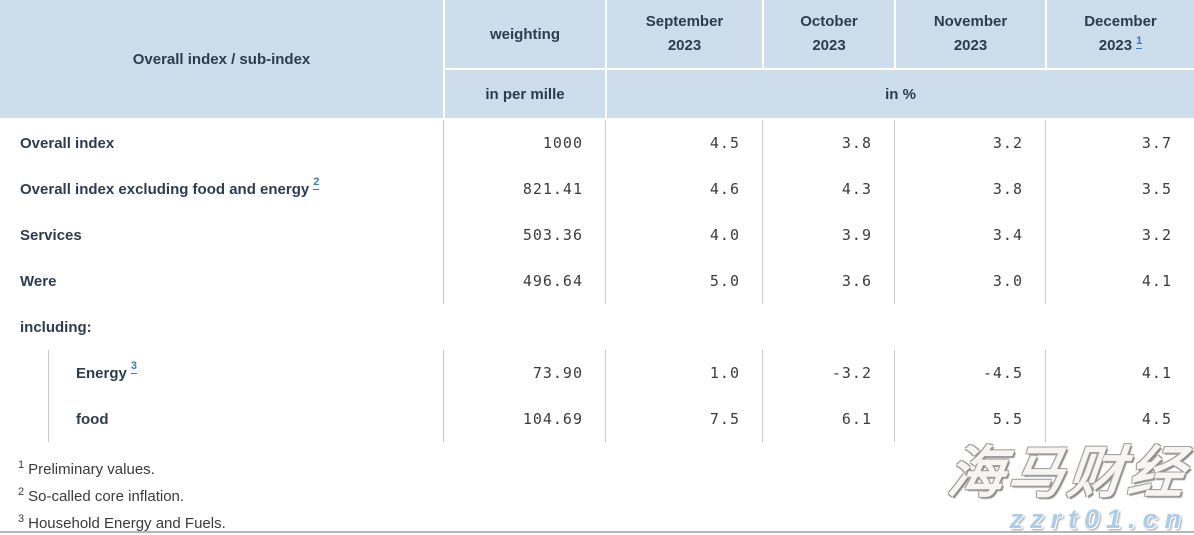  What do you see at coordinates (133, 366) in the screenshot?
I see `footnote-link-3: 3` at bounding box center [133, 366].